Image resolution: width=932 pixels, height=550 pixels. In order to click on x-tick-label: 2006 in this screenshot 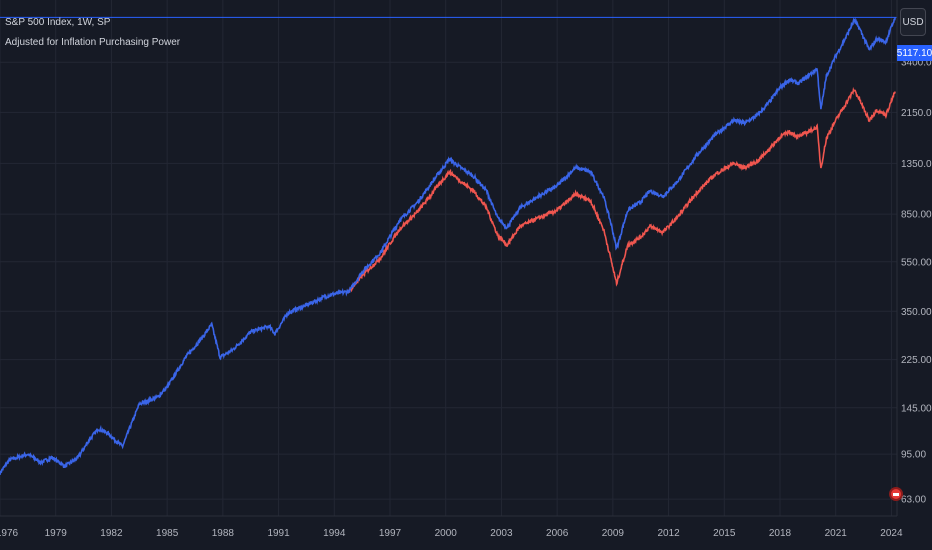, I will do `click(557, 533)`.